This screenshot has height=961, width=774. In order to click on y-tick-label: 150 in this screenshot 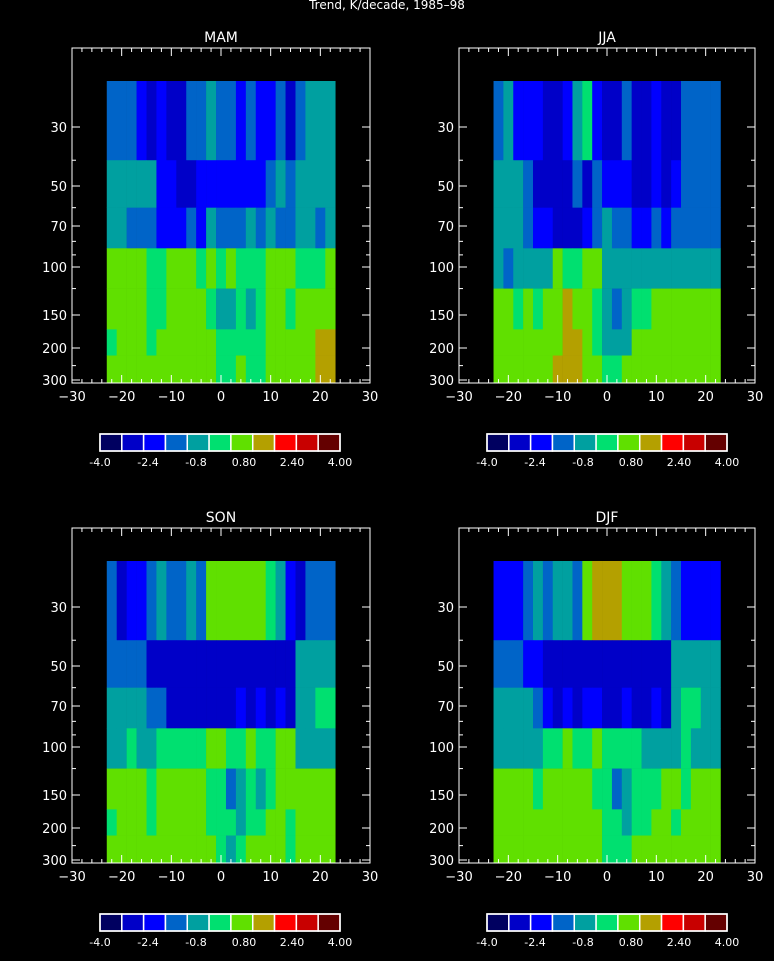, I will do `click(441, 796)`.